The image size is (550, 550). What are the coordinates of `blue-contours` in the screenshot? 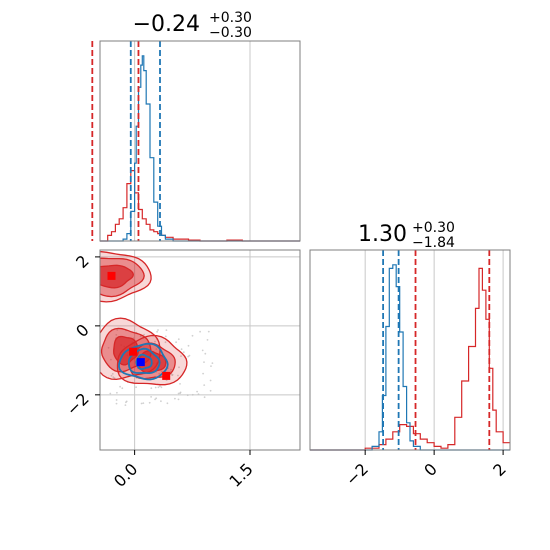 It's located at (143, 361).